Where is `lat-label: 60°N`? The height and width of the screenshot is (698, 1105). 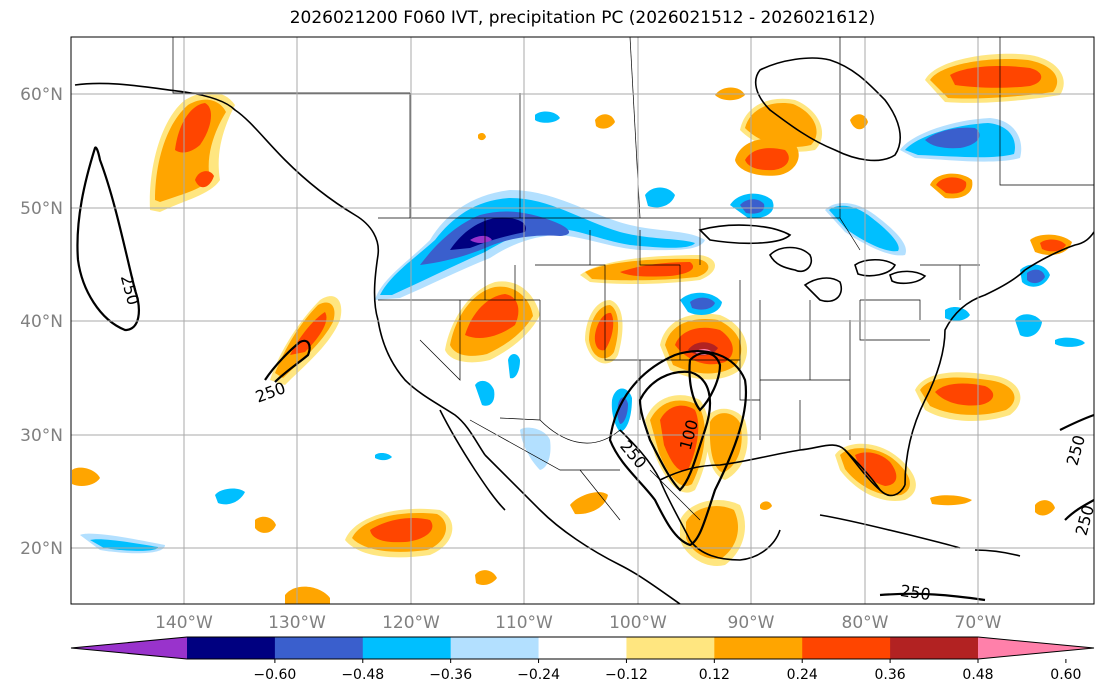
lat-label: 60°N is located at coordinates (41, 95).